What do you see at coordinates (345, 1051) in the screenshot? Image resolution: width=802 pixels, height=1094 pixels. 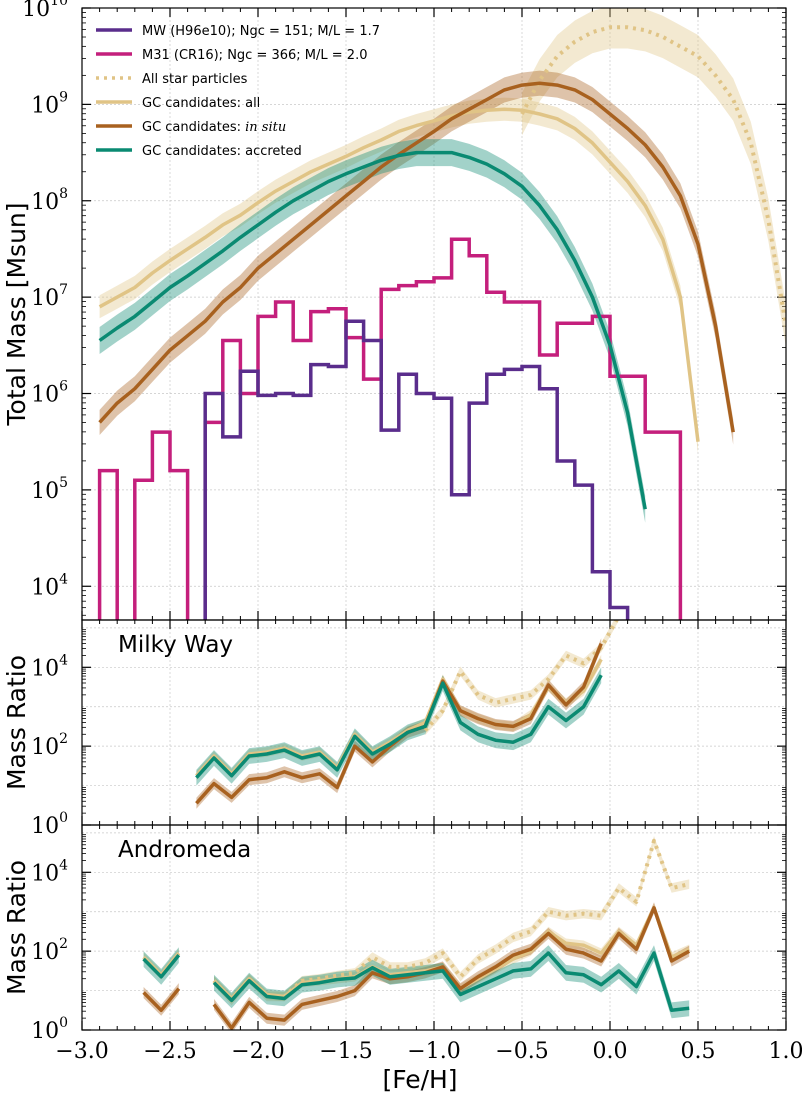 I see `x-tick-label: −1.5` at bounding box center [345, 1051].